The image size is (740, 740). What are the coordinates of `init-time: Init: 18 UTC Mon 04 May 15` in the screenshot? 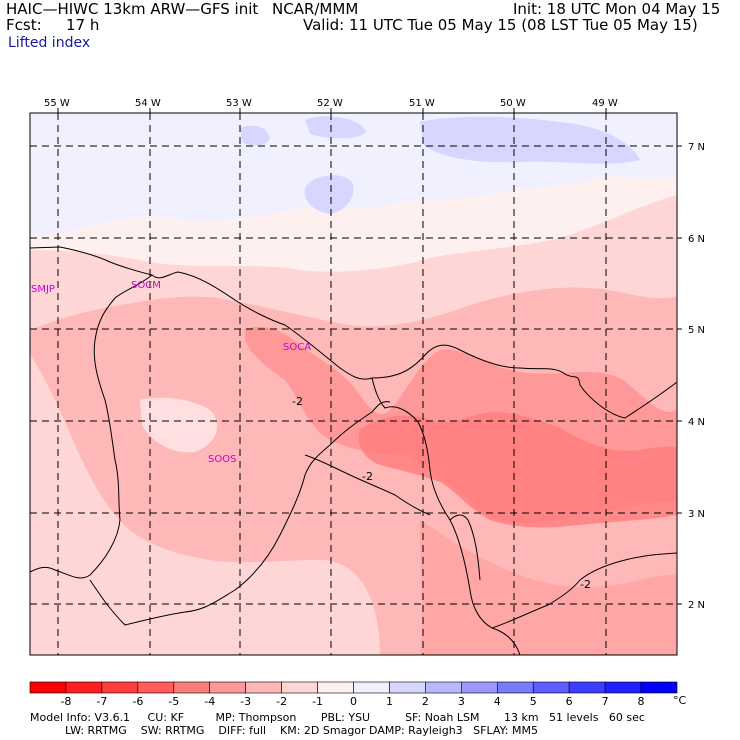 It's located at (617, 9).